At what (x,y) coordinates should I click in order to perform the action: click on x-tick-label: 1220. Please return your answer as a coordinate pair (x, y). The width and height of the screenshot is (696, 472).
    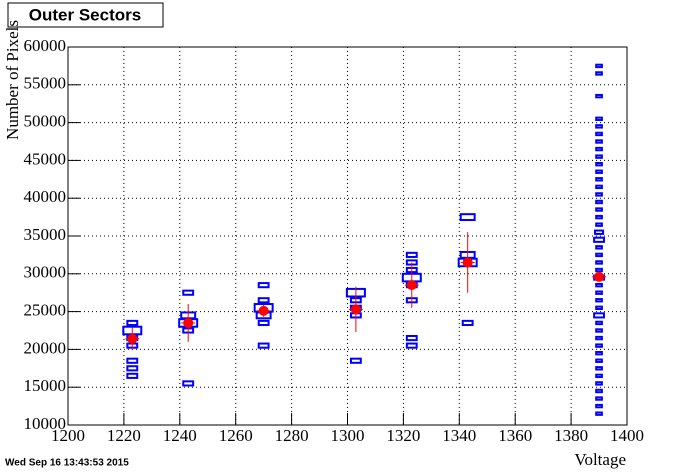
    Looking at the image, I should click on (124, 435).